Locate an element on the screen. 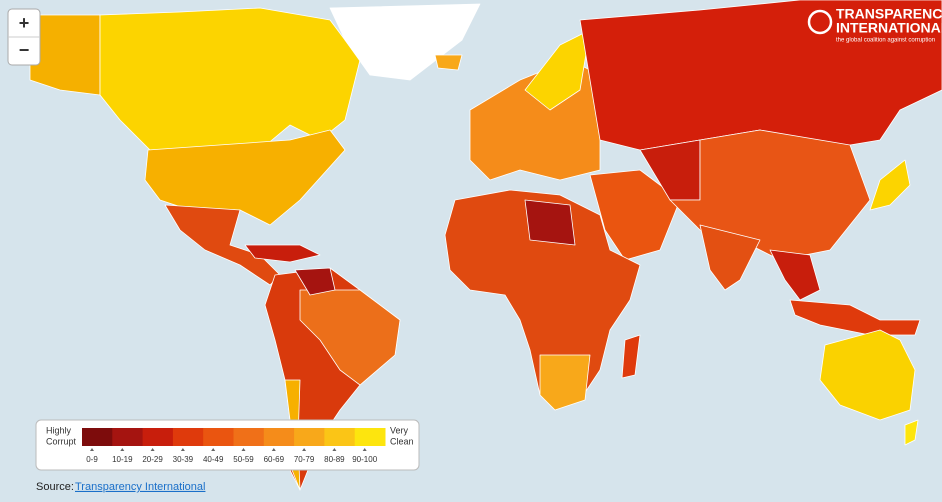 The width and height of the screenshot is (942, 502). zoom-control: + − is located at coordinates (24, 37).